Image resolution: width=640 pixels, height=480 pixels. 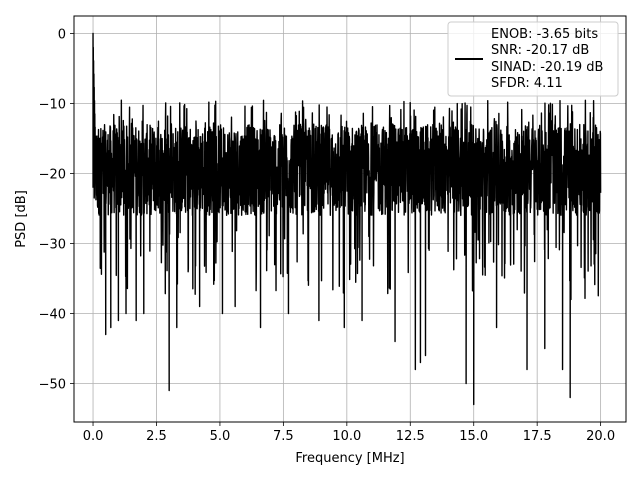 I want to click on x-axis-ticks: 0.0 2.5 5.0 7.5 10.0 12.5 15.0 17.5 20.0, so click(x=349, y=433).